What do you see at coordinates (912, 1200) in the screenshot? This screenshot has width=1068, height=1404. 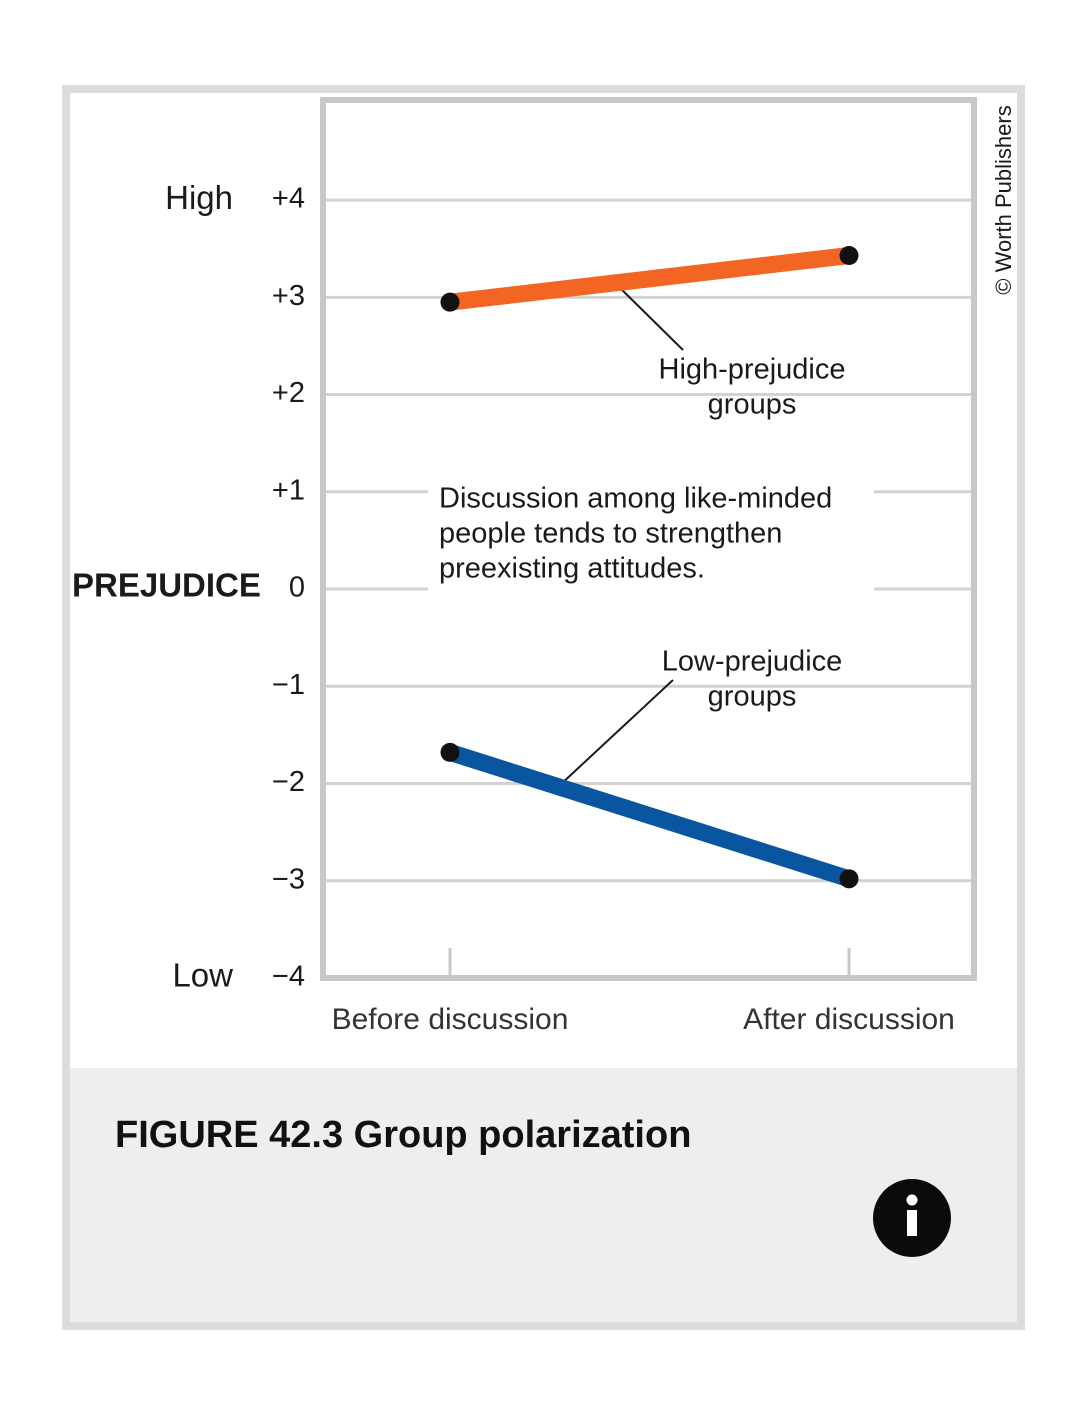 I see `info-icon-dot` at bounding box center [912, 1200].